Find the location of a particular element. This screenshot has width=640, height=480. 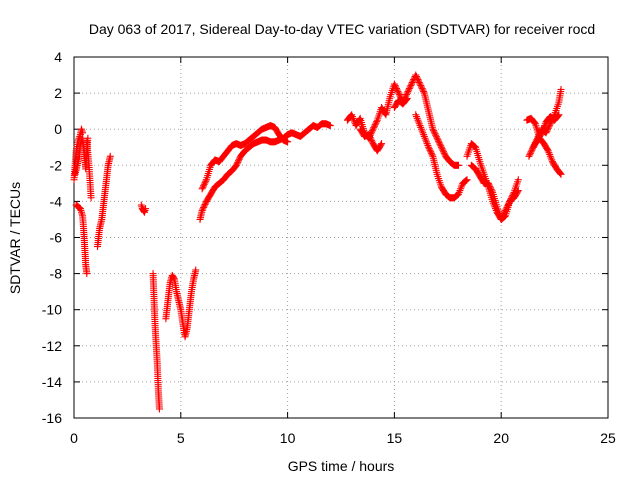

y-tick-label: 0 is located at coordinates (58, 129).